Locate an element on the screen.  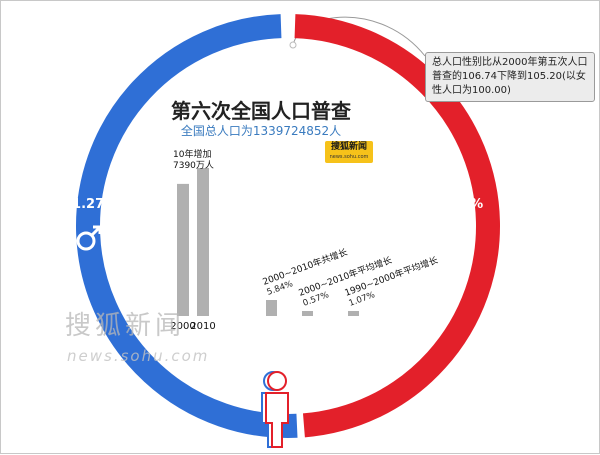
person-icon is located at coordinates (275, 409).